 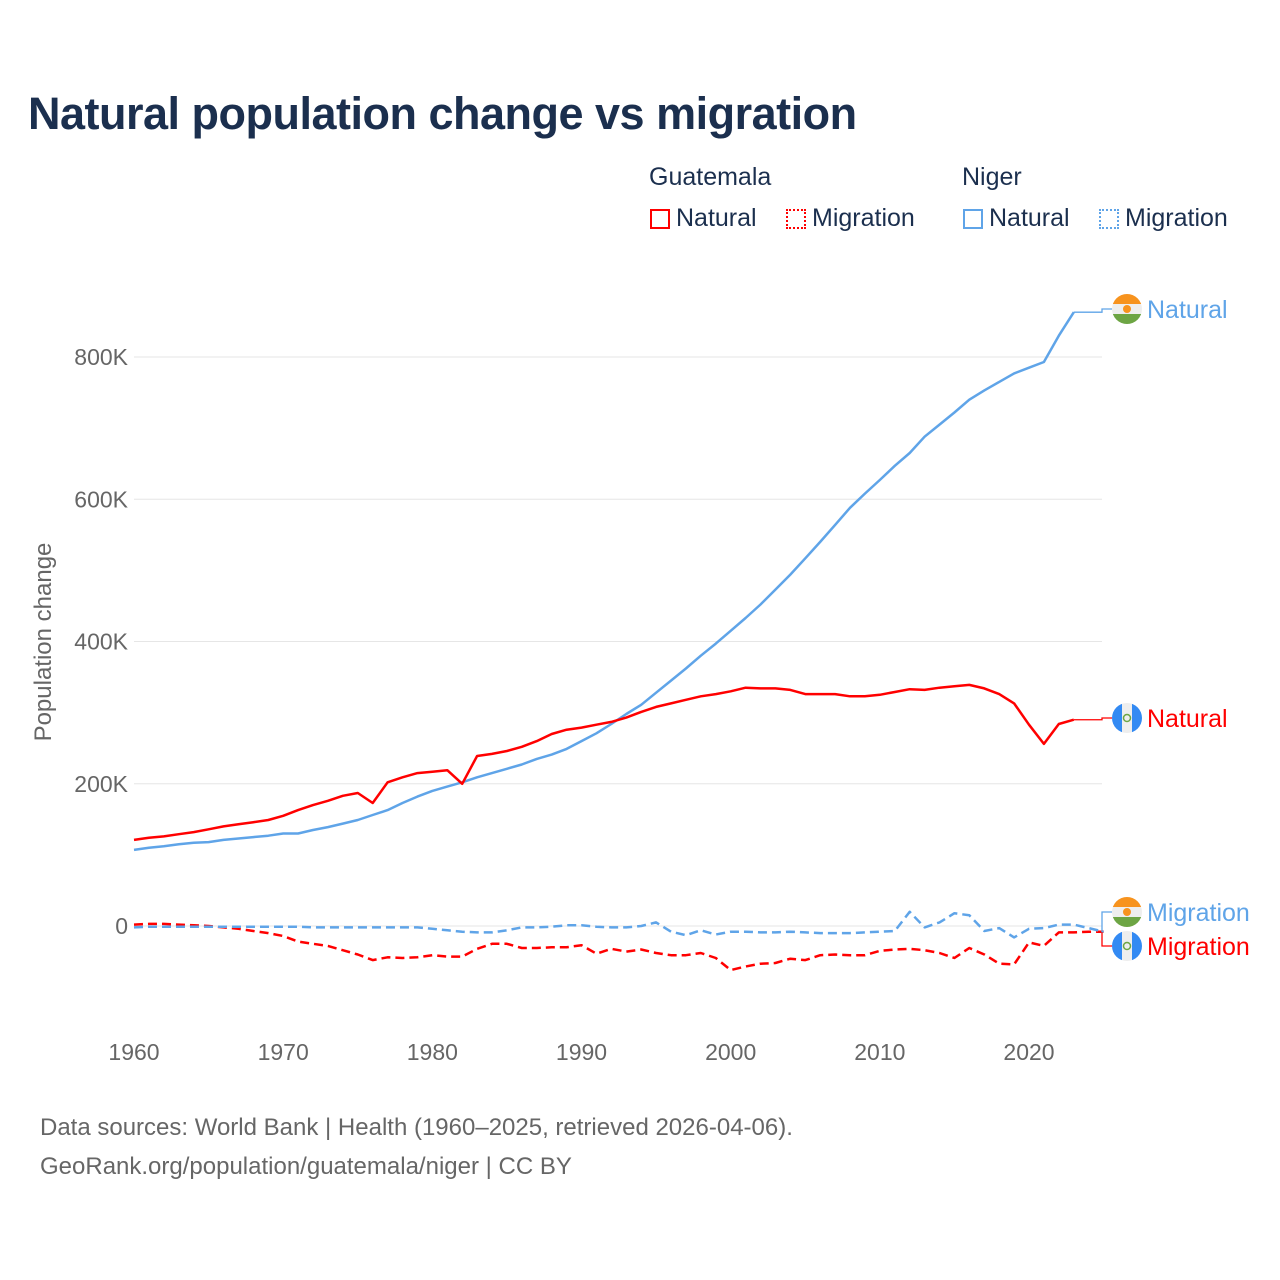 What do you see at coordinates (43, 642) in the screenshot?
I see `y-axis-label: Population change` at bounding box center [43, 642].